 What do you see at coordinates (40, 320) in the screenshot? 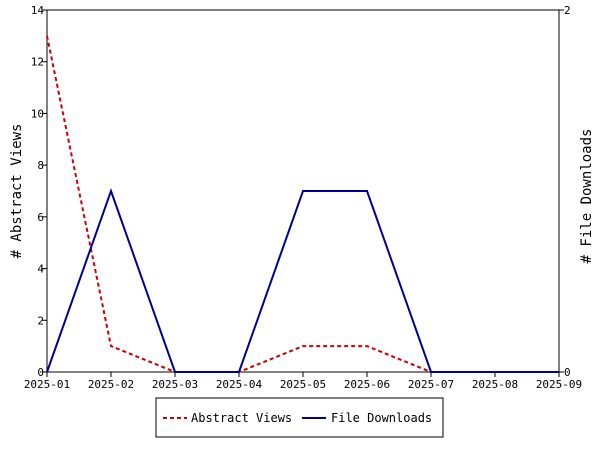
I see `left-y-tick-label: 2` at bounding box center [40, 320].